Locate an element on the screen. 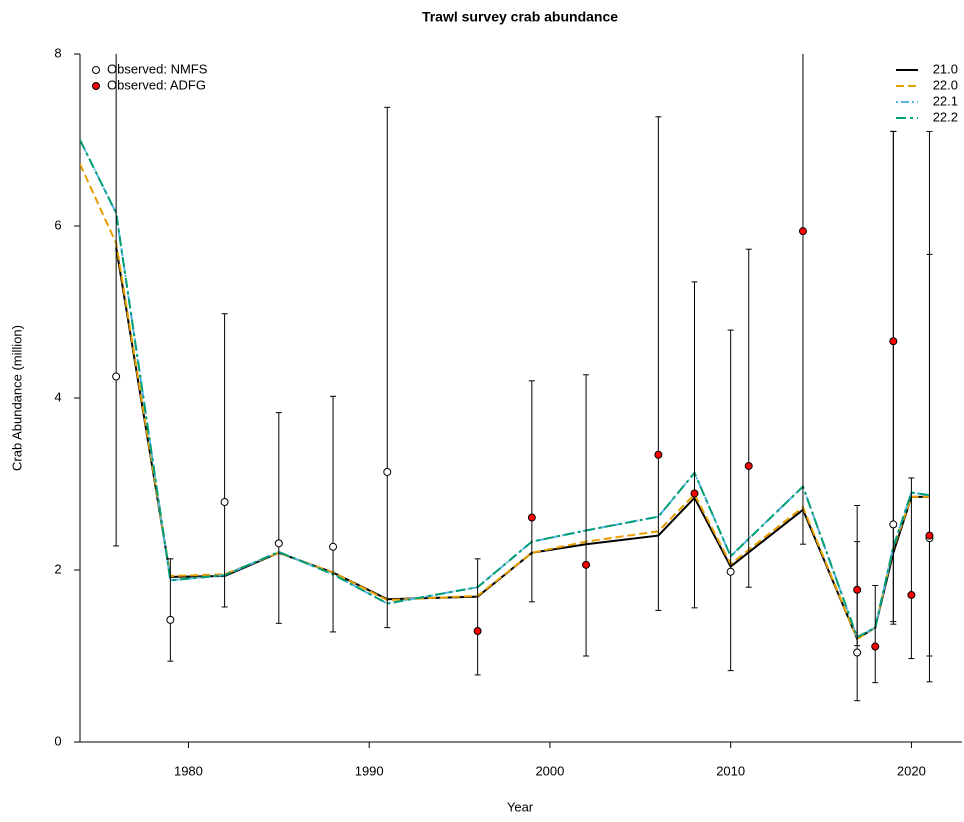 The width and height of the screenshot is (964, 822). y-tick-label: 0 is located at coordinates (57, 740).